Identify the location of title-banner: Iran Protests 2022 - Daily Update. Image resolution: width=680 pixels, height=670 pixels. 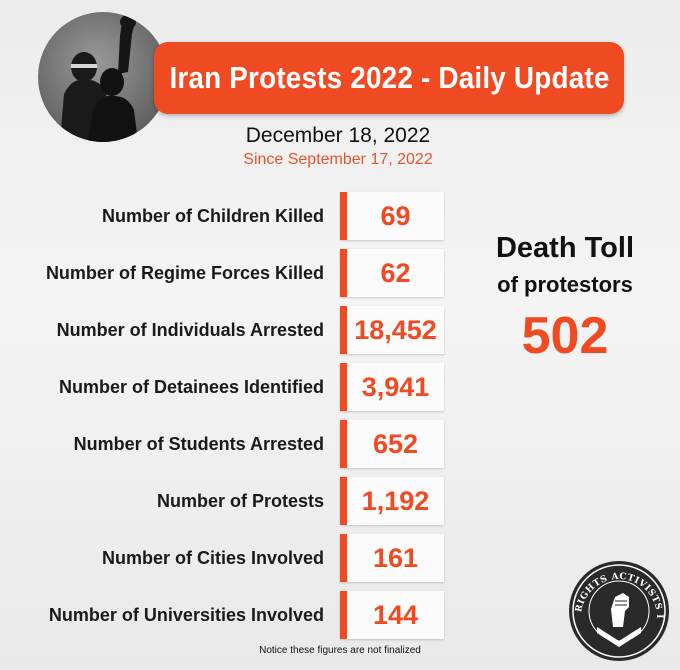
(389, 78).